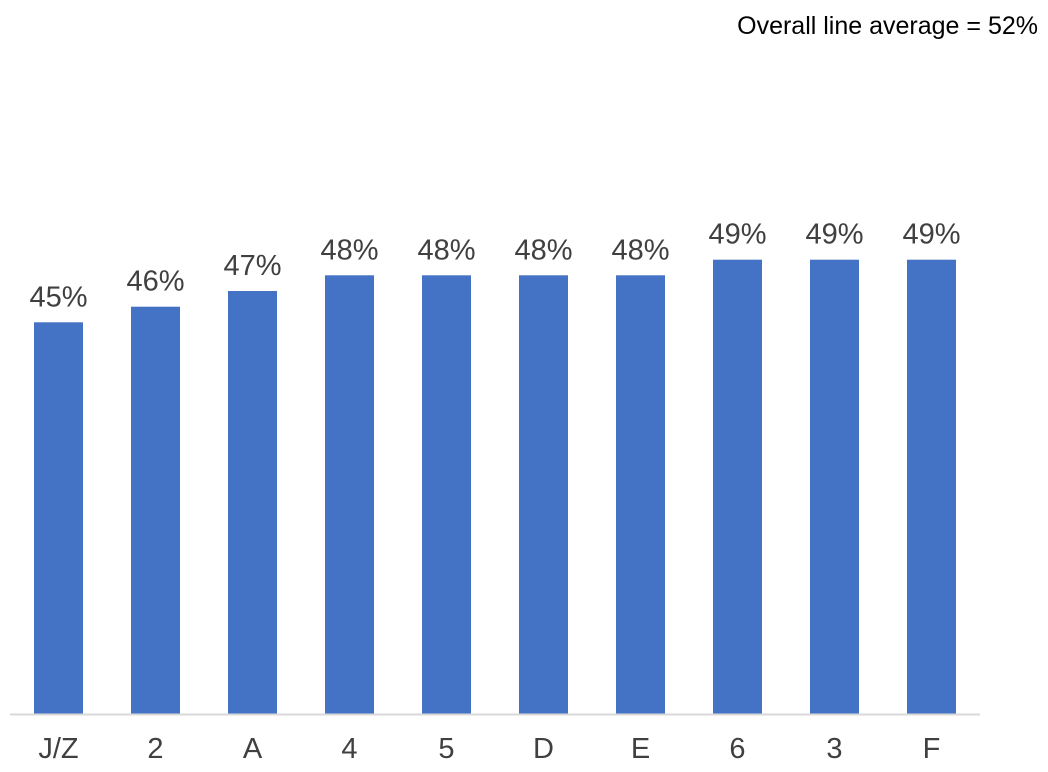 This screenshot has width=1048, height=772. Describe the element at coordinates (155, 282) in the screenshot. I see `data-label: 46%` at that location.